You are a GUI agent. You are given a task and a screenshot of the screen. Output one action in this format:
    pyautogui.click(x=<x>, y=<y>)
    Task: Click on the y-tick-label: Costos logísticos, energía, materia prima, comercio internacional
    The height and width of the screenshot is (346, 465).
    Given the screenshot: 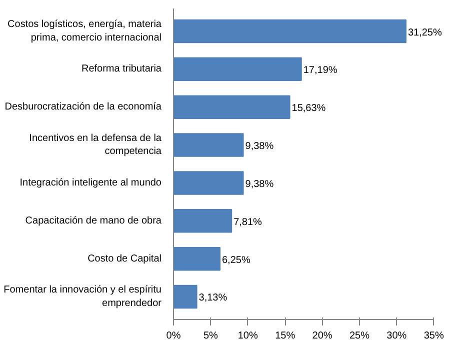 What is the action you would take?
    pyautogui.click(x=85, y=31)
    